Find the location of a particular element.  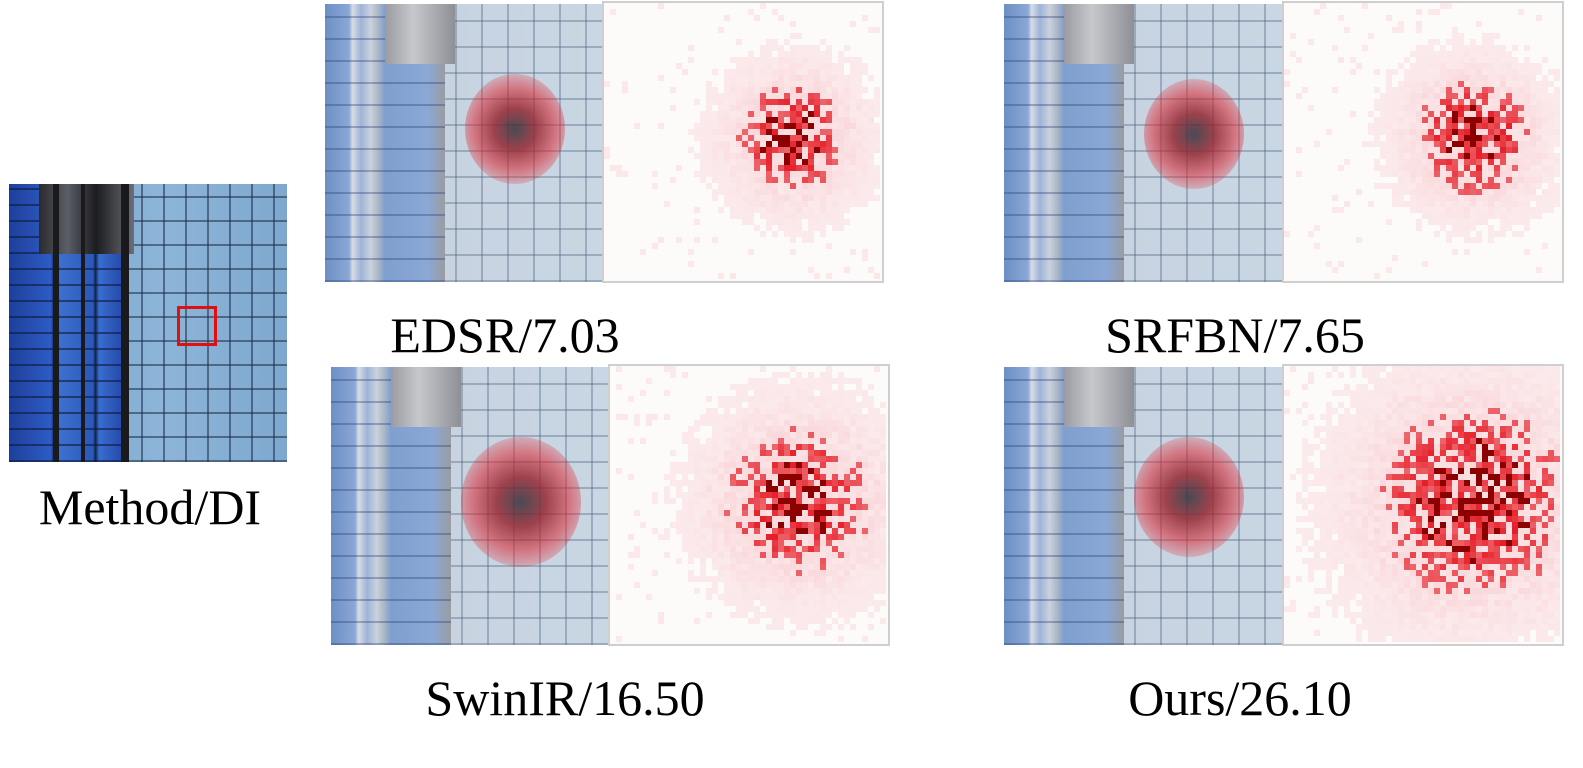

roi-box is located at coordinates (197, 326).